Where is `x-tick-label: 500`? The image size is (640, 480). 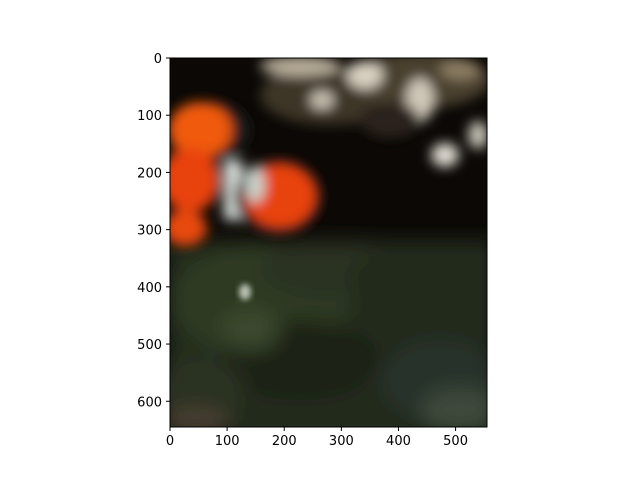 x-tick-label: 500 is located at coordinates (455, 441).